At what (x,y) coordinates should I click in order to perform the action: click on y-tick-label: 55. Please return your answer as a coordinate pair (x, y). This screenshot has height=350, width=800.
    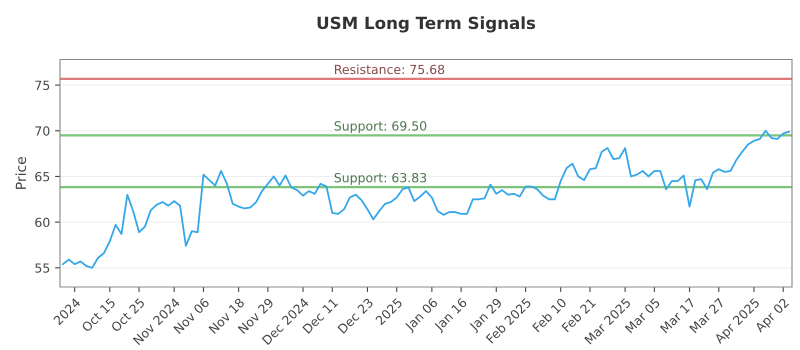
    Looking at the image, I should click on (42, 268).